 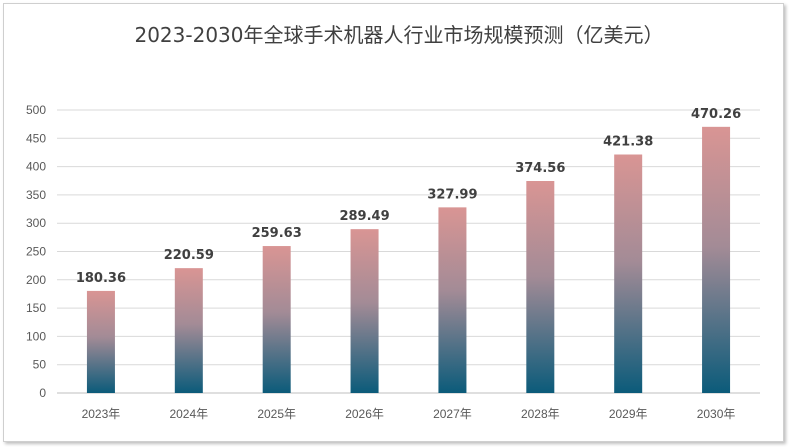 I want to click on data-label: 374.56, so click(x=540, y=168).